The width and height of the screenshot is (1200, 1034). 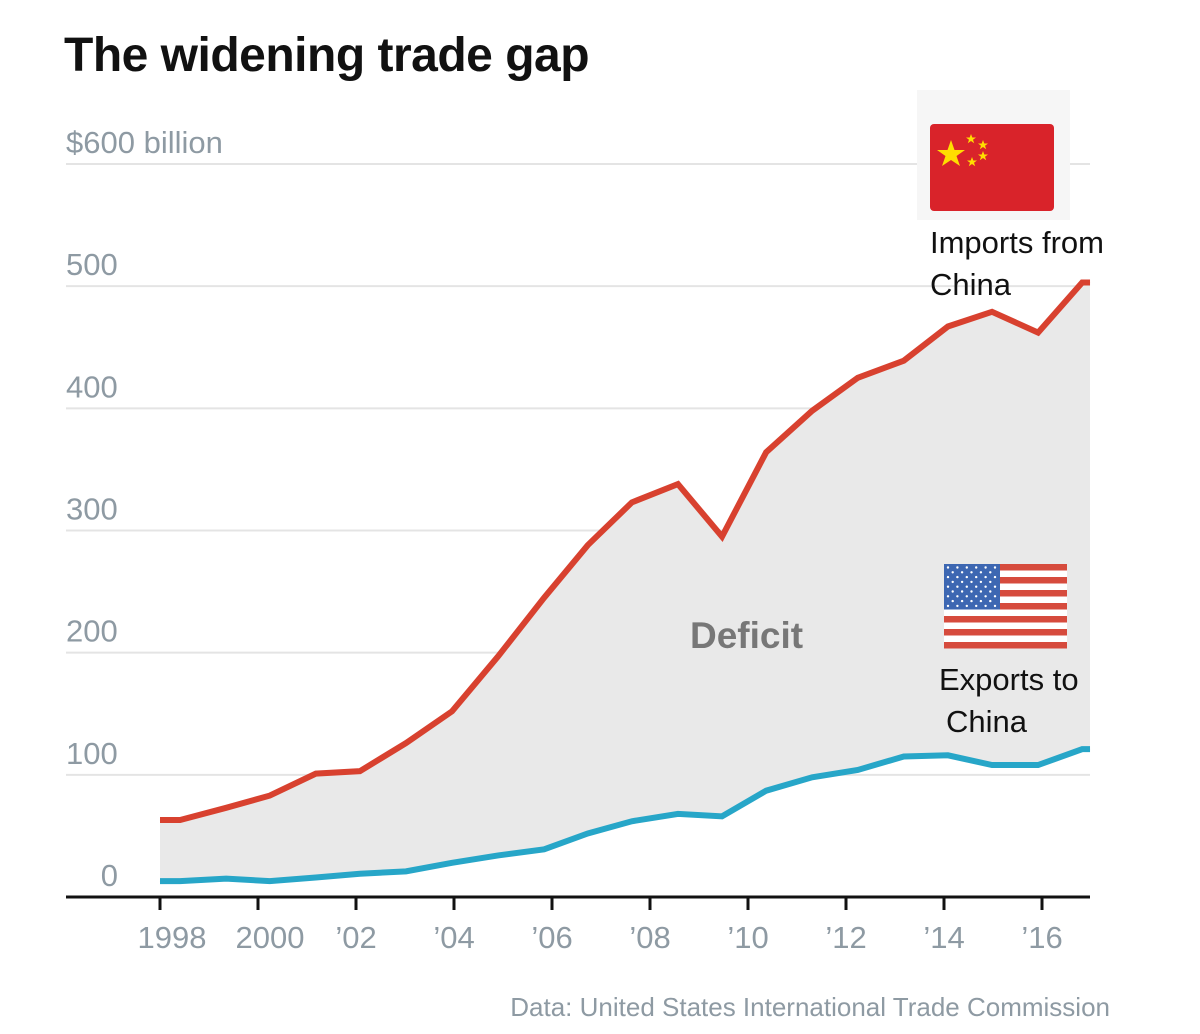 What do you see at coordinates (92, 386) in the screenshot?
I see `y-tick-label: 400` at bounding box center [92, 386].